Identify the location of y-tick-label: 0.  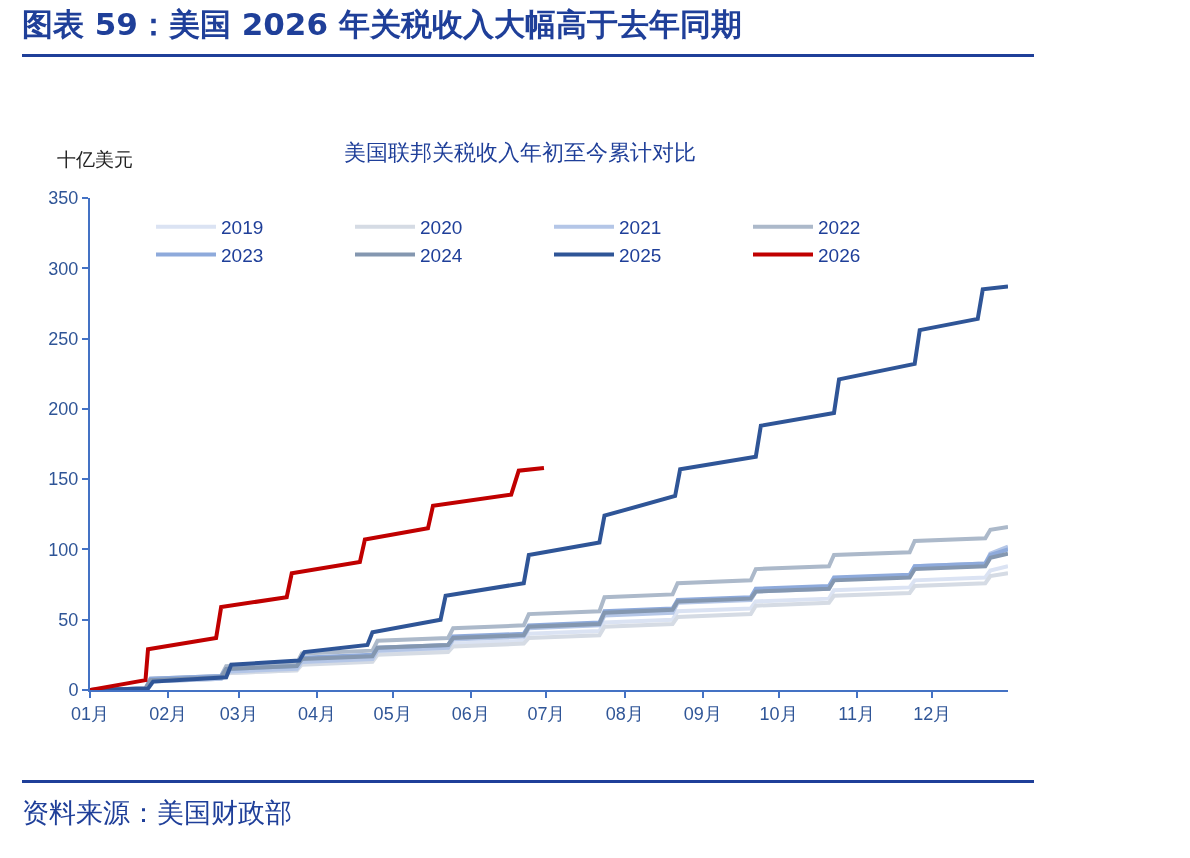
(73, 690).